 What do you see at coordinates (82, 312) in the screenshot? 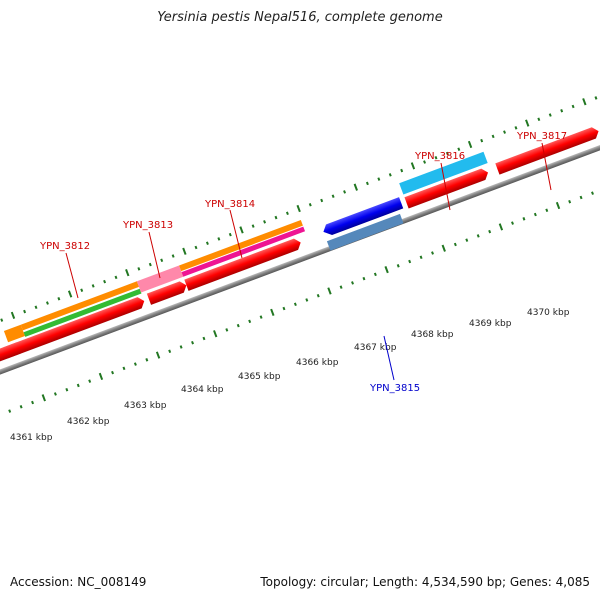
I see `feature-bar-green` at bounding box center [82, 312].